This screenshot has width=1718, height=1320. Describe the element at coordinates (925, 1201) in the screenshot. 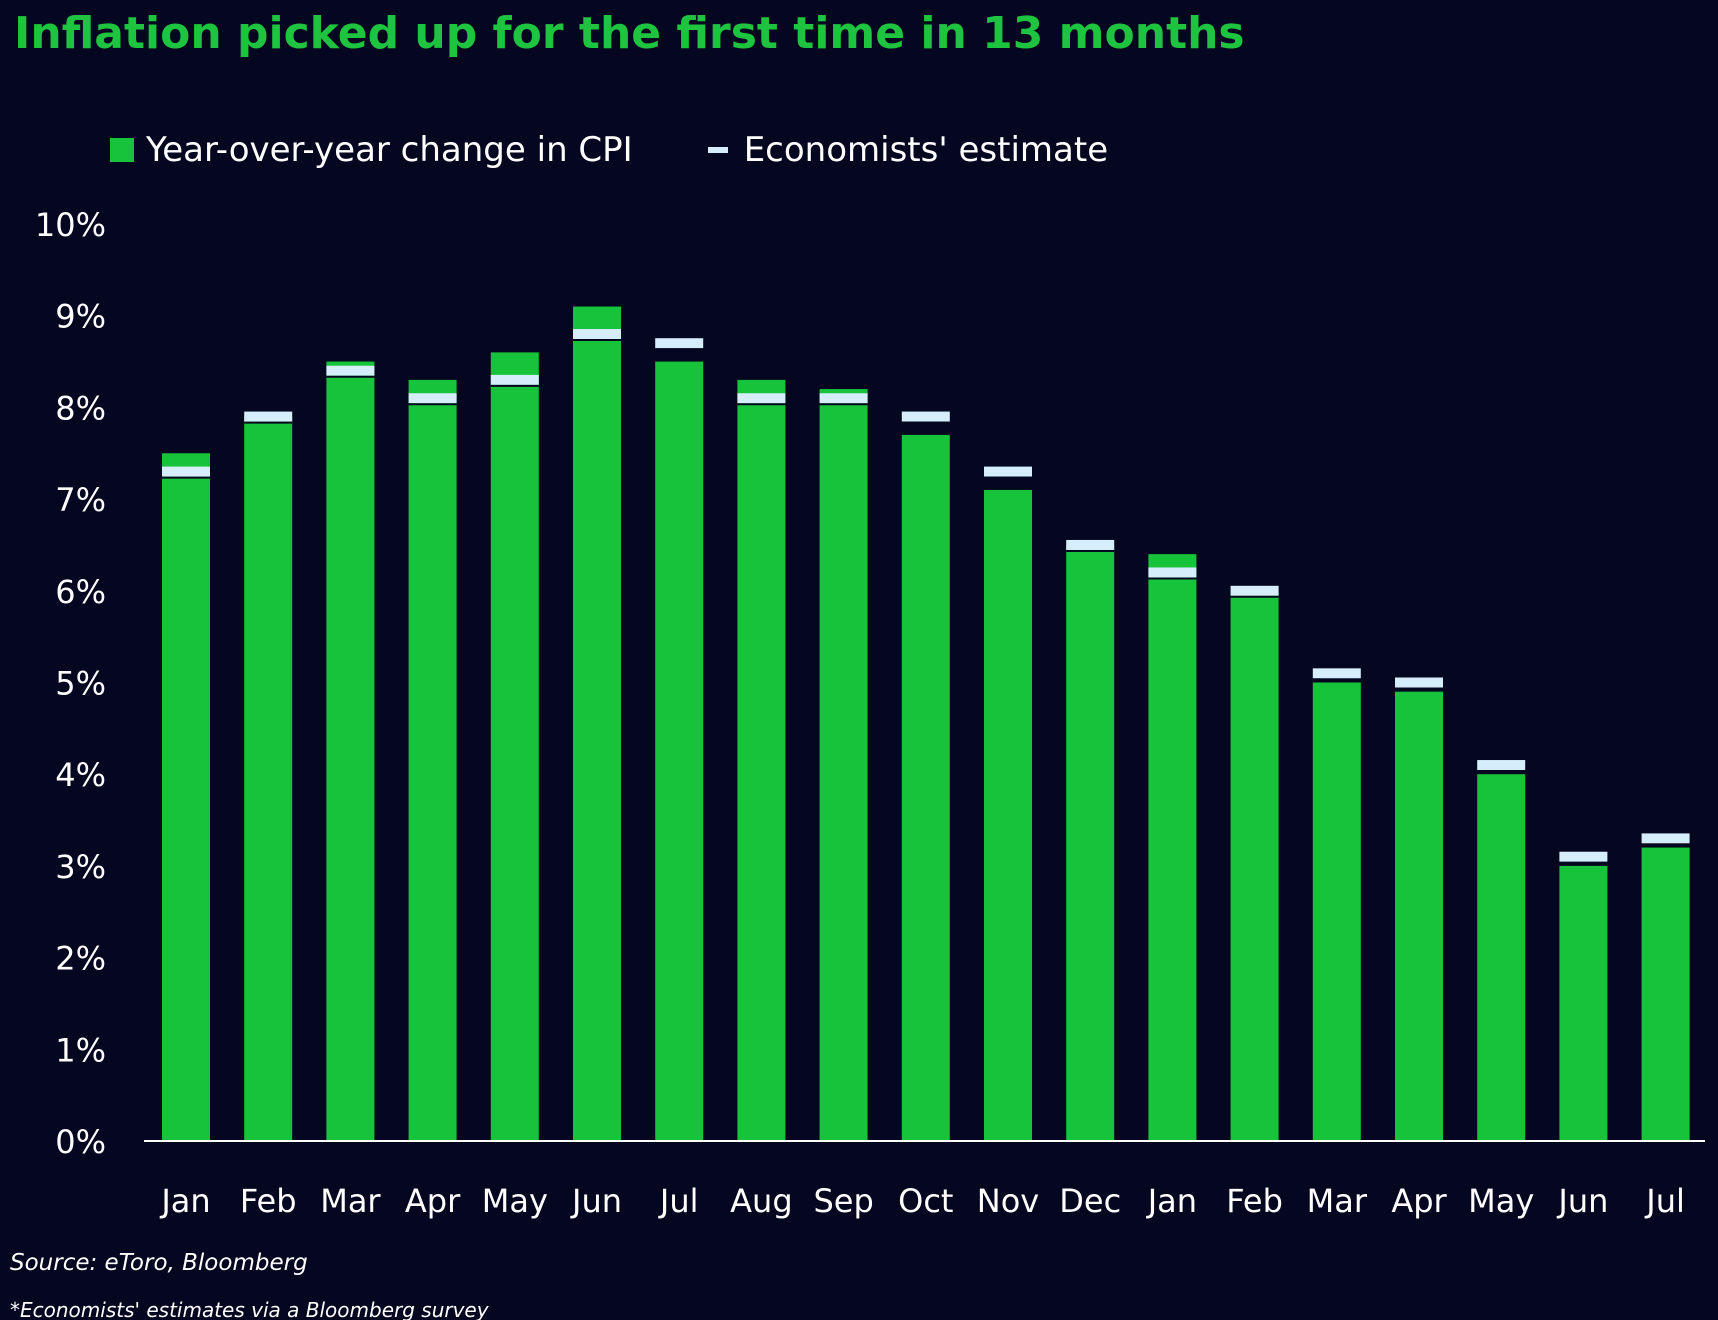

I see `x-tick-label: Oct` at that location.